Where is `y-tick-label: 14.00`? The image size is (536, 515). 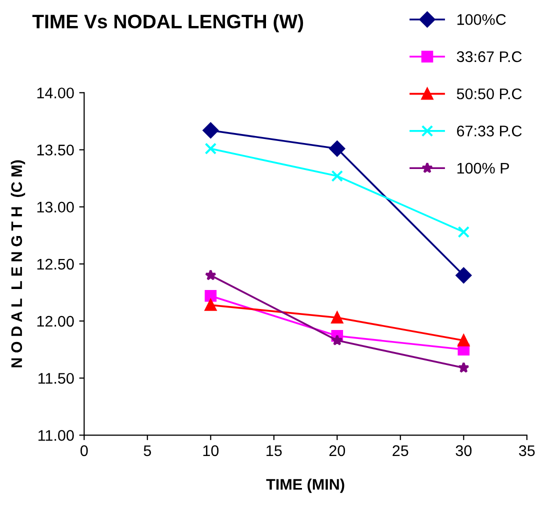
y-tick-label: 14.00 is located at coordinates (55, 93).